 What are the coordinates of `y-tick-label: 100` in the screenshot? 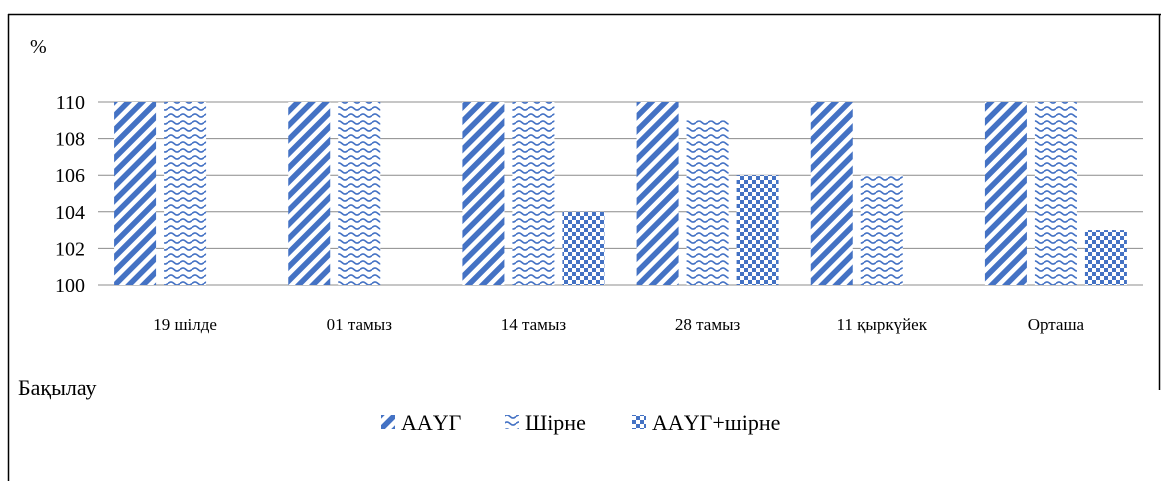 It's located at (70, 286).